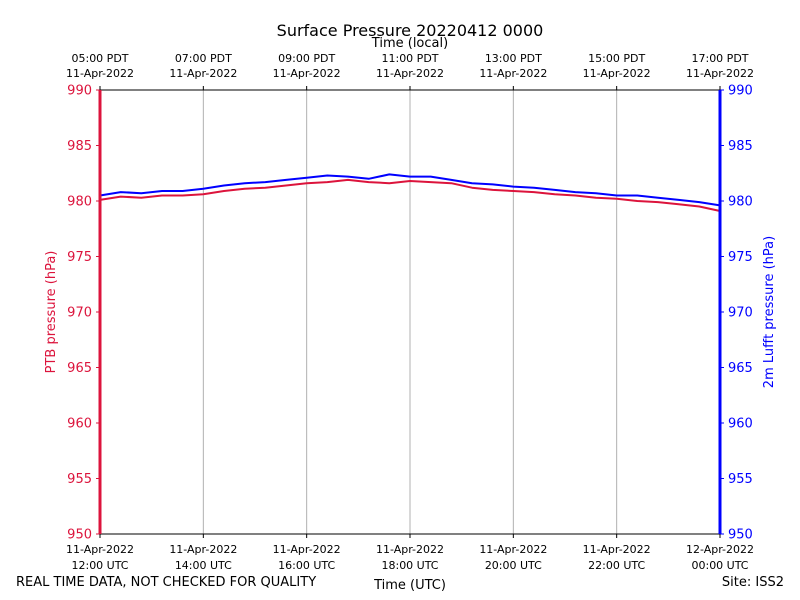 The image size is (800, 600). What do you see at coordinates (203, 565) in the screenshot?
I see `bottom-x-tick-time: 14:00 UTC` at bounding box center [203, 565].